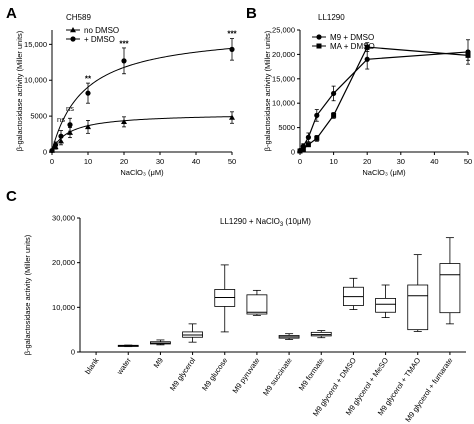 Image resolution: width=474 pixels, height=424 pixels. What do you see at coordinates (78, 17) in the screenshot?
I see `panel-a-strain: CH589` at bounding box center [78, 17].